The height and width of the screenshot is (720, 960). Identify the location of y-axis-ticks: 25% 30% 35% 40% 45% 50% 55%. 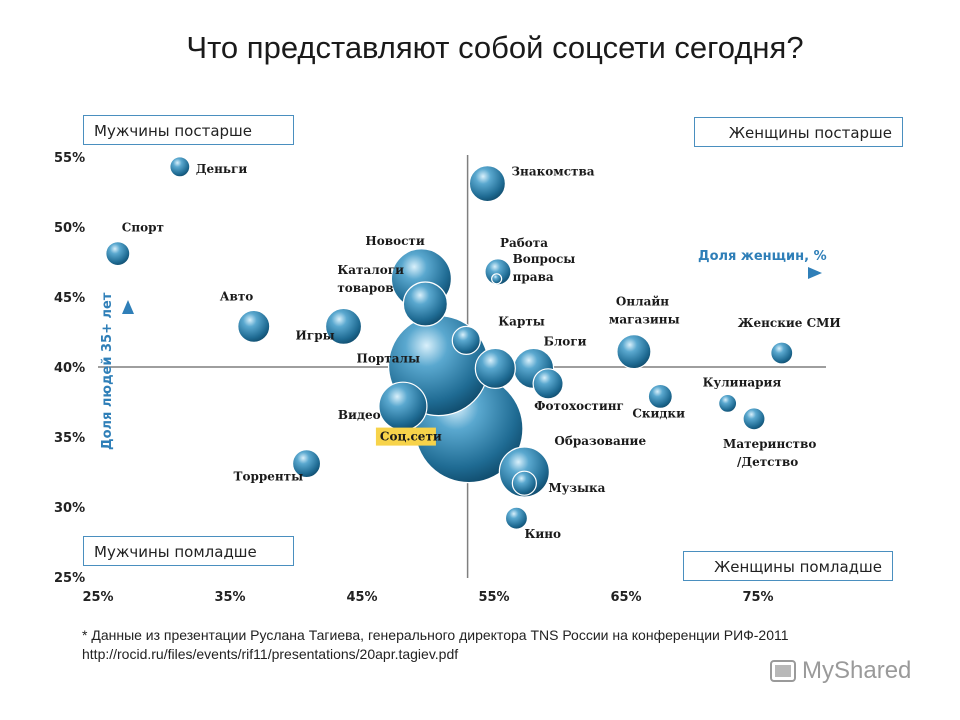
(69, 368).